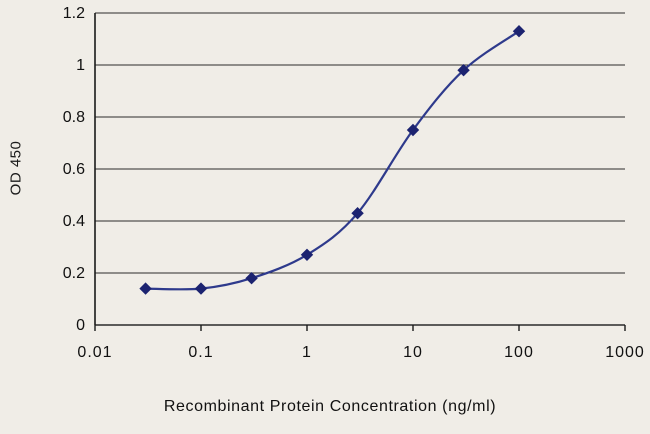 Image resolution: width=650 pixels, height=434 pixels. What do you see at coordinates (80, 325) in the screenshot?
I see `y-tick-label: 0` at bounding box center [80, 325].